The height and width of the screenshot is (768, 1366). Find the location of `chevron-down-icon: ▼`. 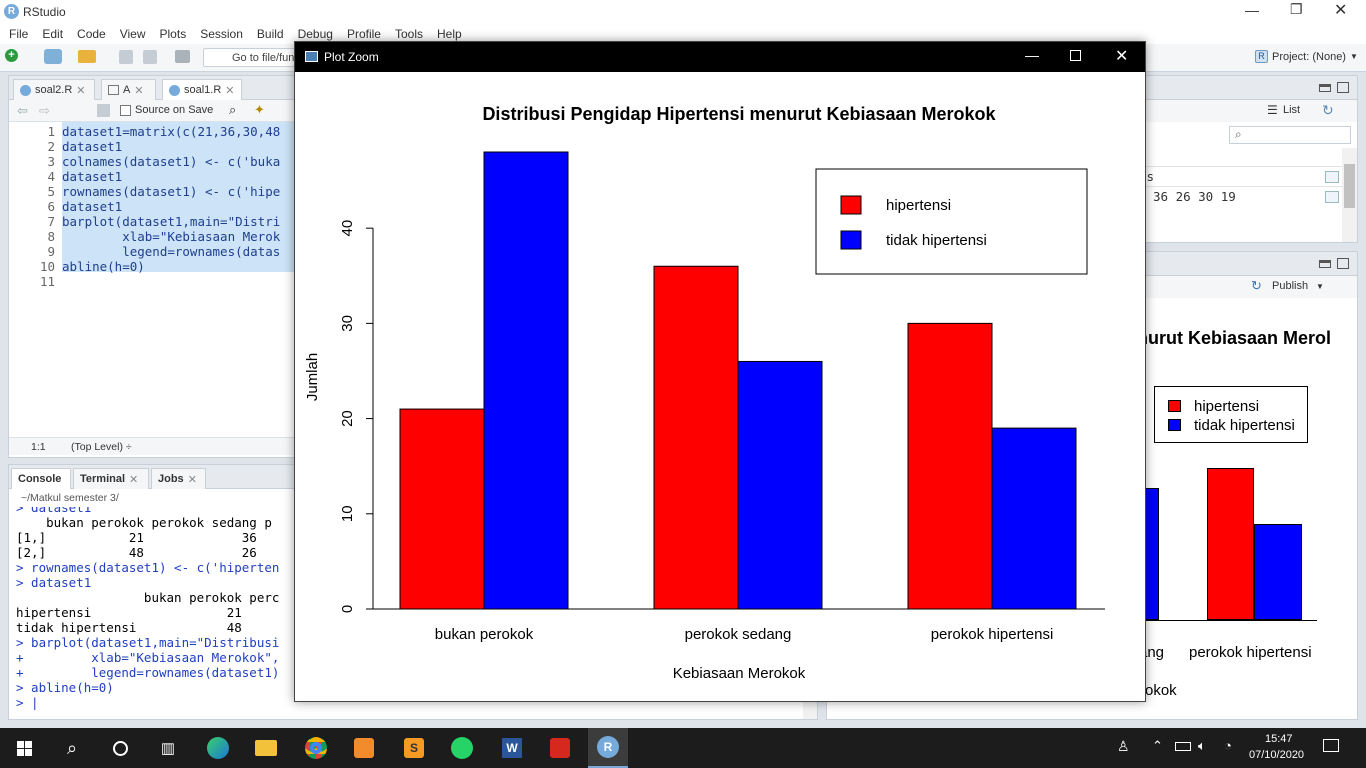

chevron-down-icon: ▼ is located at coordinates (1320, 286).